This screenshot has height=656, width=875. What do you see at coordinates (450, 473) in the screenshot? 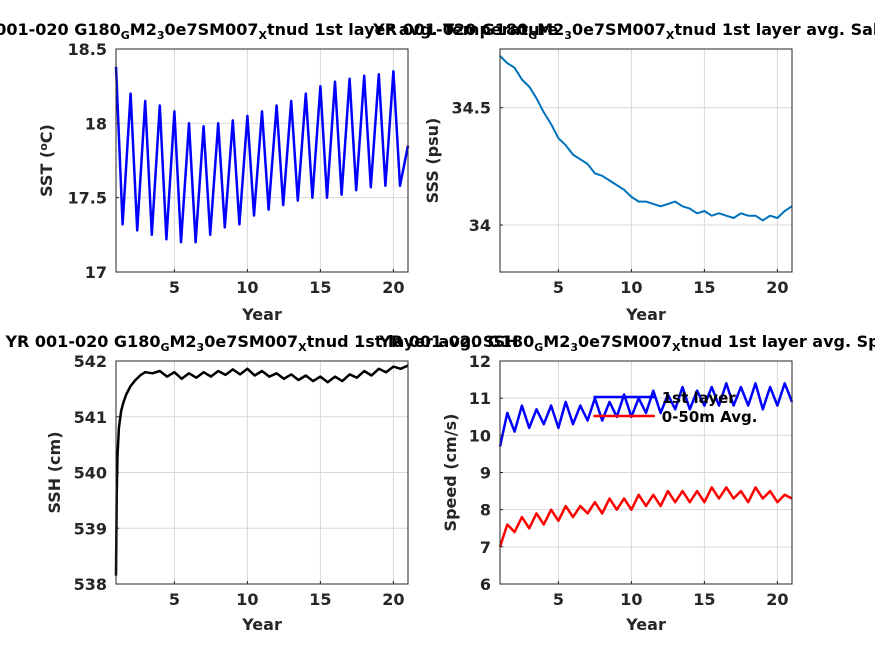
I see `y-axis-label: Speed (cm/s)` at bounding box center [450, 473].